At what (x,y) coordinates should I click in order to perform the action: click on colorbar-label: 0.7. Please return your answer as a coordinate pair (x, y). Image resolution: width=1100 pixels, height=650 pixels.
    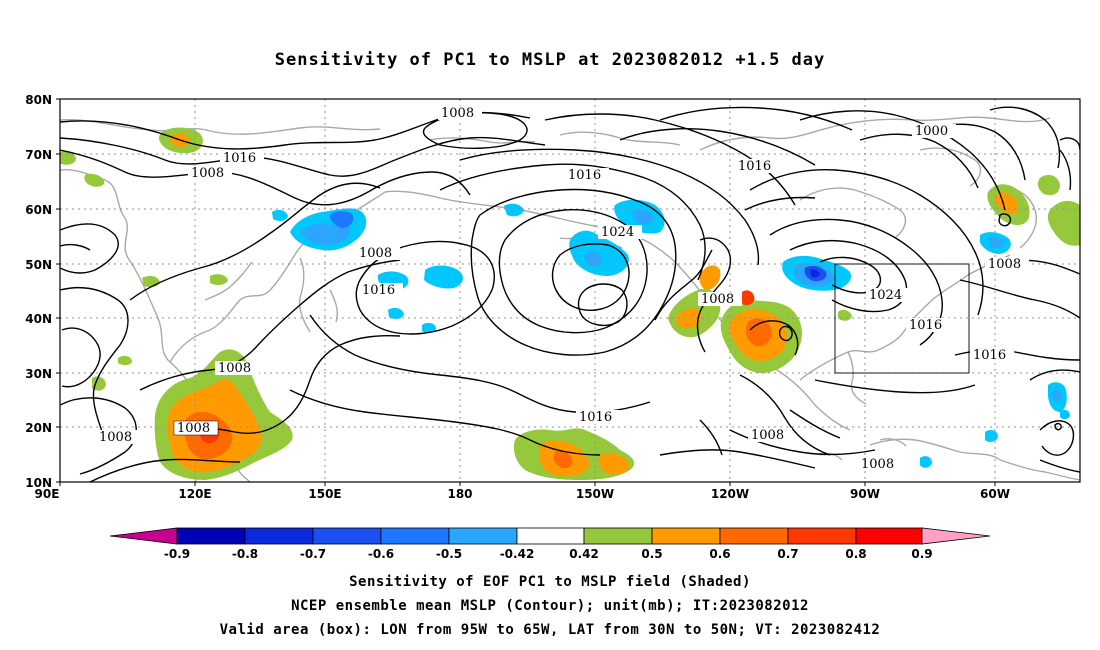
    Looking at the image, I should click on (787, 554).